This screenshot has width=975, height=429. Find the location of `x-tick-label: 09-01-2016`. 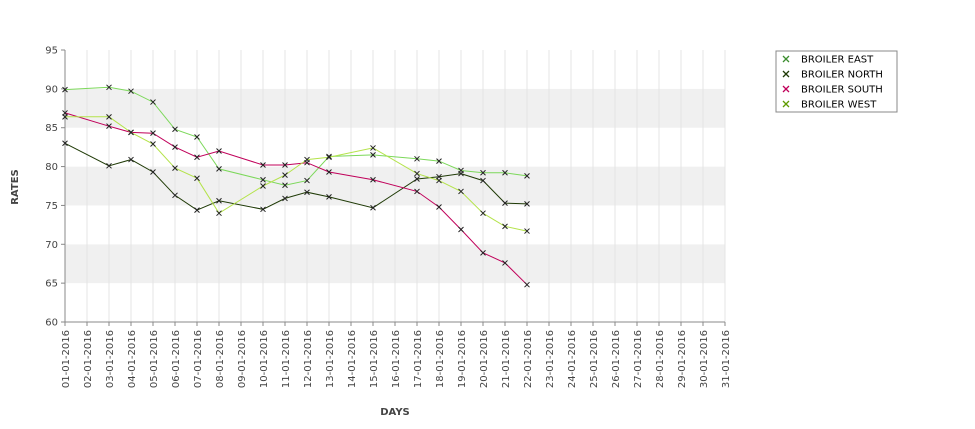

x-tick-label: 09-01-2016 is located at coordinates (242, 359).